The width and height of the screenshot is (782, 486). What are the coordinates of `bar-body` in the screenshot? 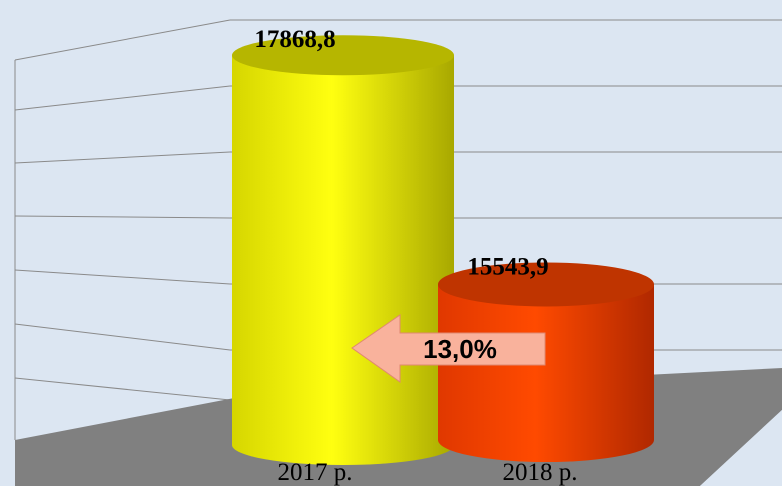 It's located at (546, 373).